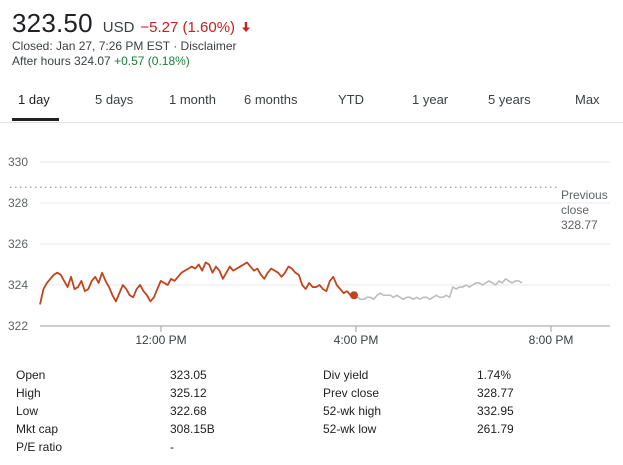 This screenshot has width=623, height=465. Describe the element at coordinates (351, 99) in the screenshot. I see `tab-ytd: YTD` at that location.